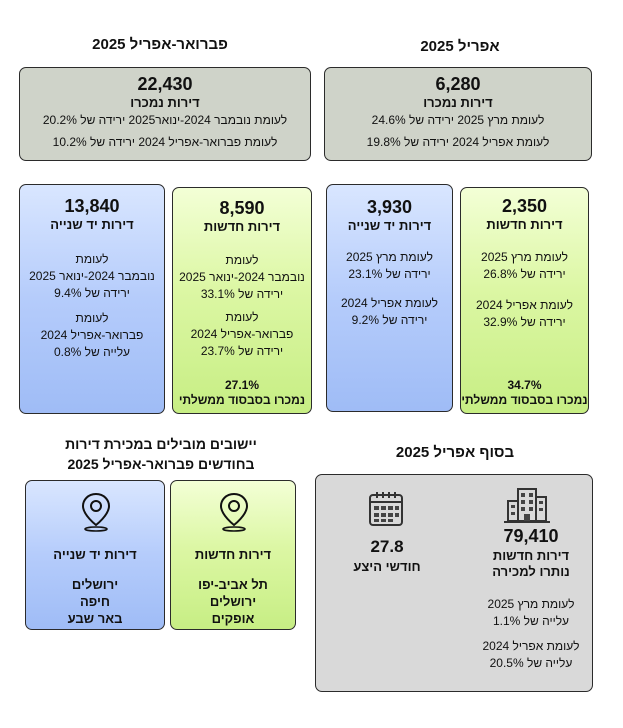  Describe the element at coordinates (531, 613) in the screenshot. I see `unsold-compare-1: לעומת מרץ 2025 עלייה של 1.1%` at that location.